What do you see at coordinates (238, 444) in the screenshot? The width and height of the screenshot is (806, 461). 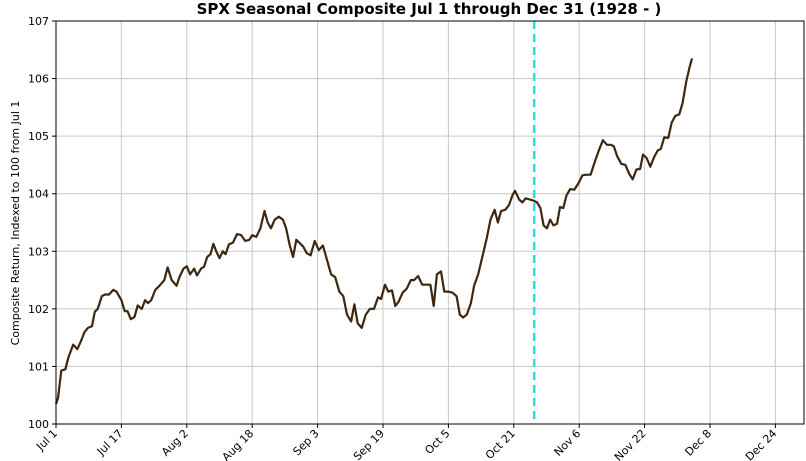 I see `x-tick-label: Aug 18` at bounding box center [238, 444].